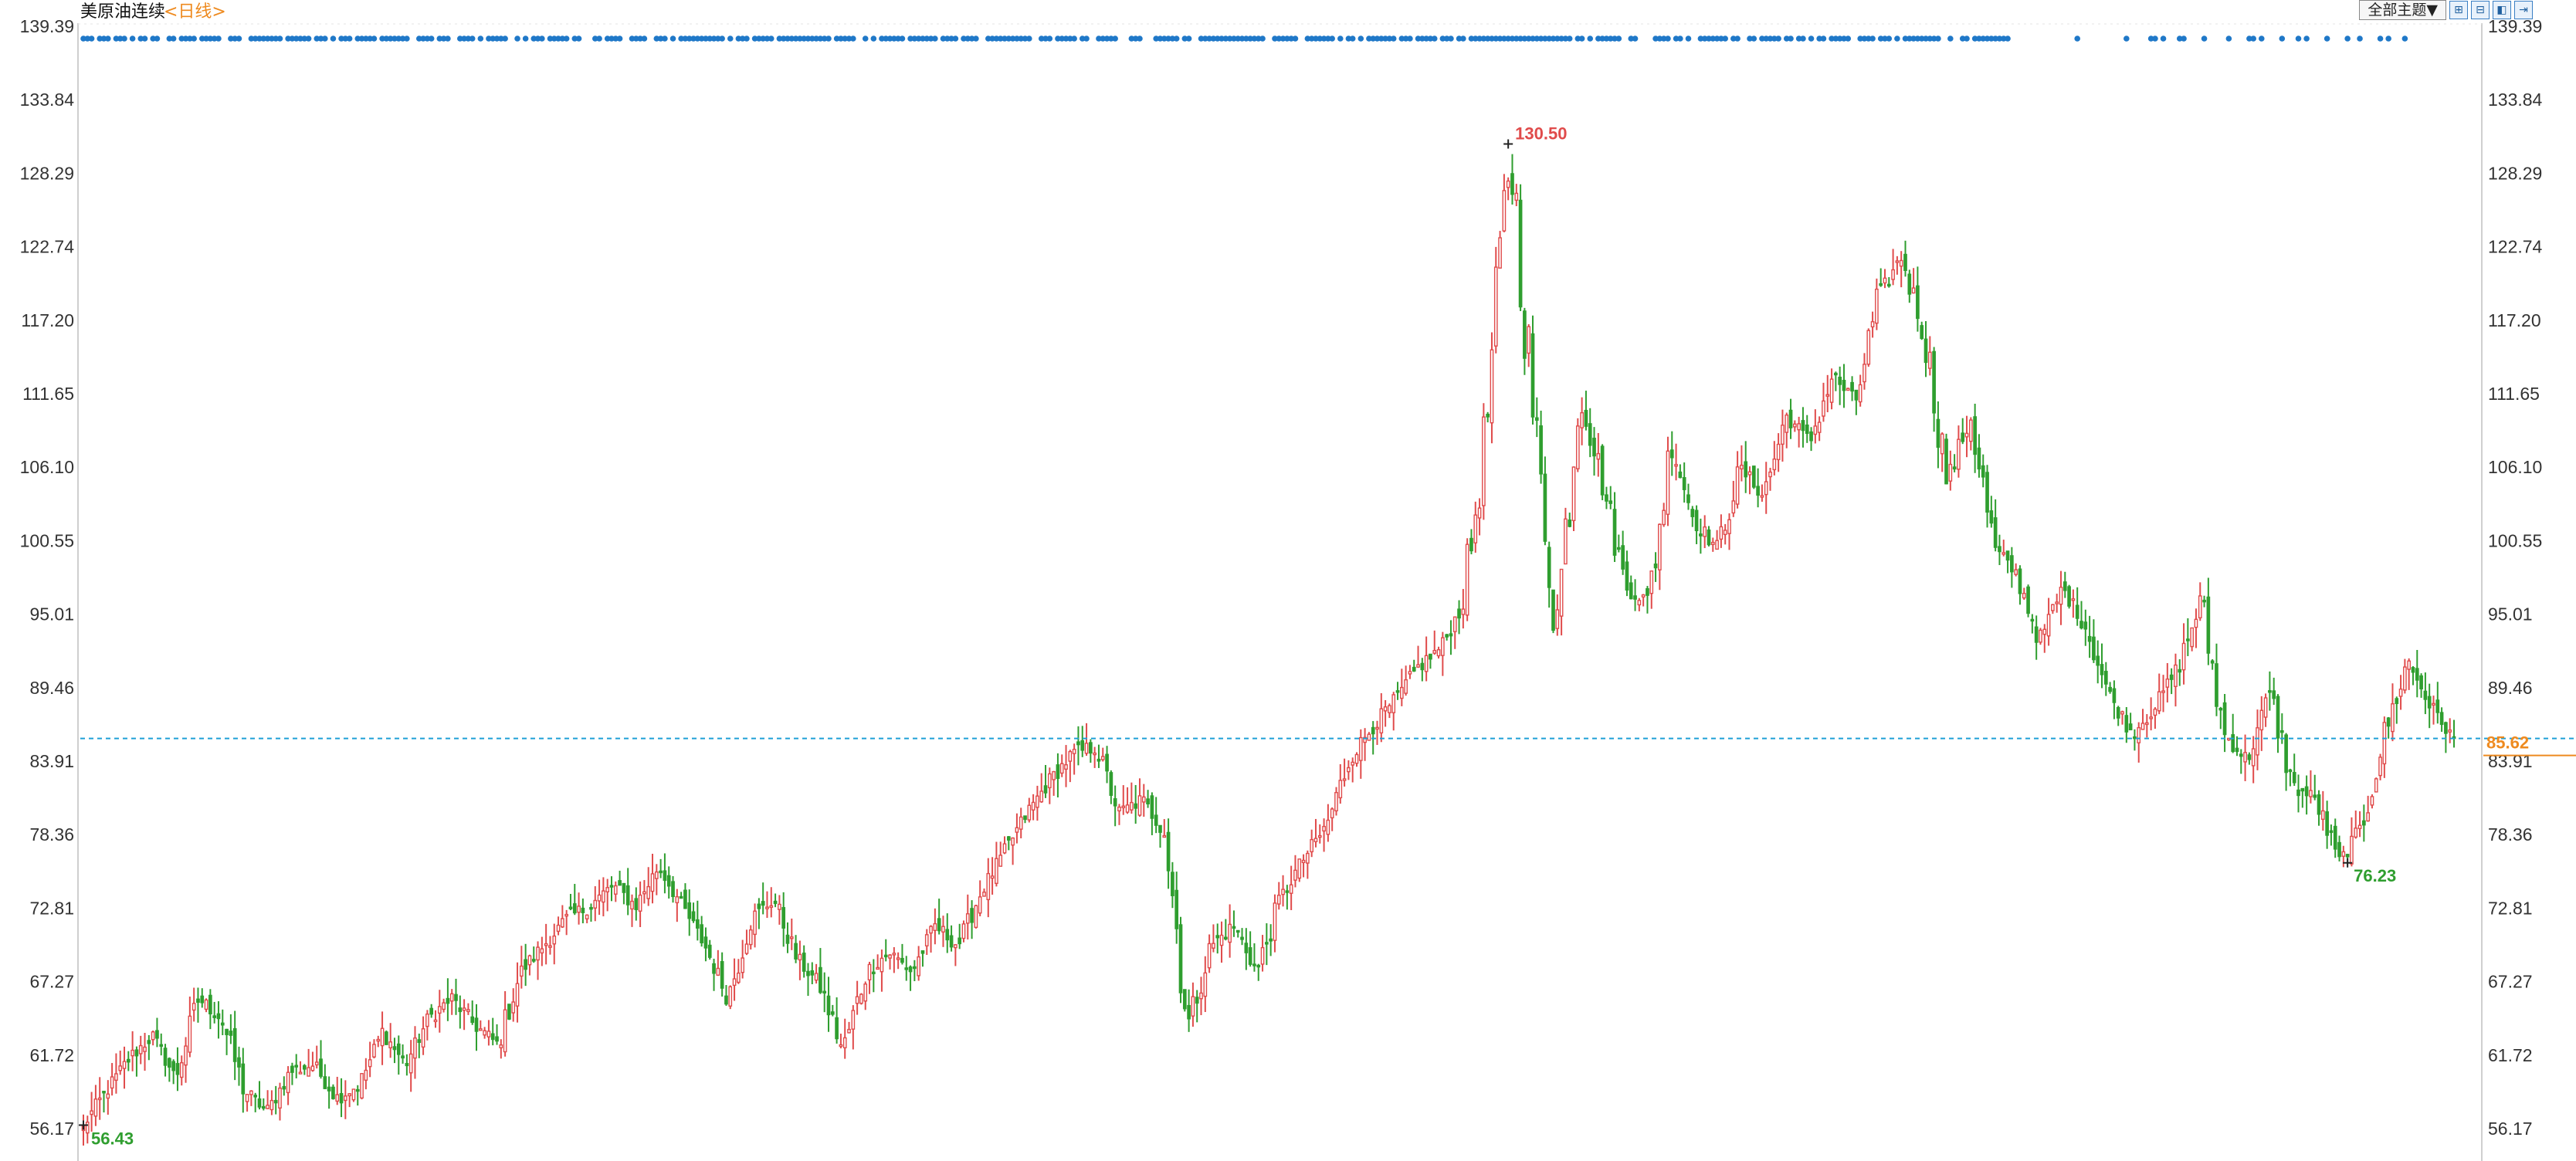 The width and height of the screenshot is (2576, 1161). Describe the element at coordinates (2510, 835) in the screenshot. I see `right-tick-label: 78.36` at that location.